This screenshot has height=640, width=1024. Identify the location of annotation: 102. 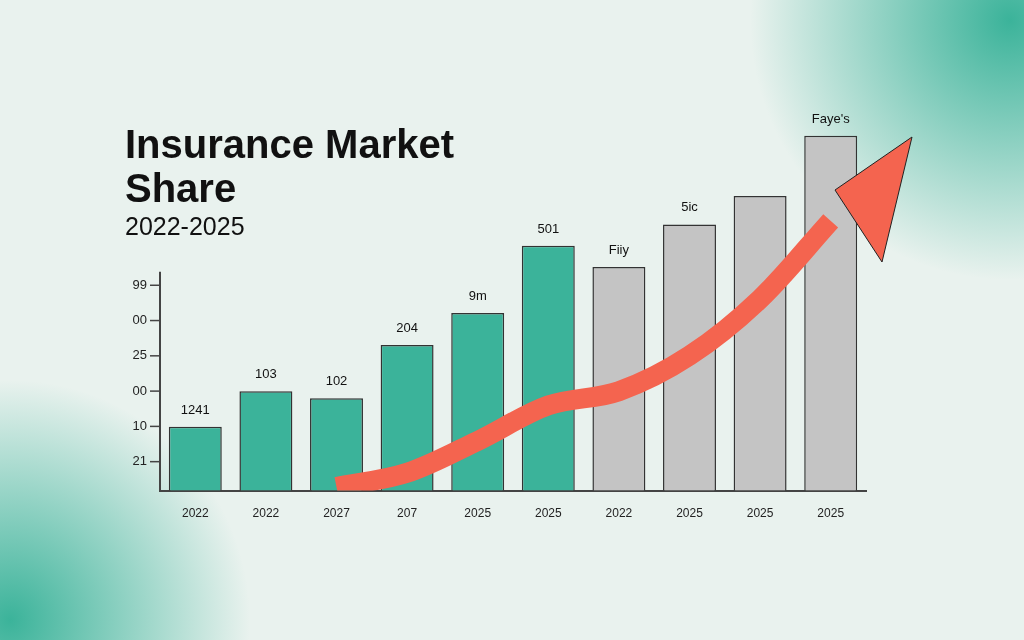
(336, 381).